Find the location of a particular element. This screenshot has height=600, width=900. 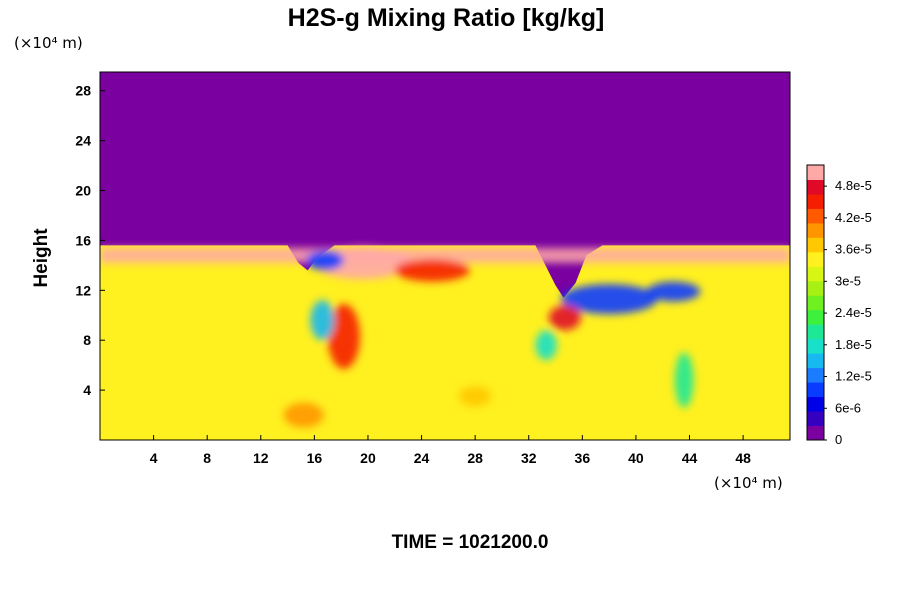

time-label: TIME = 1021200.0 is located at coordinates (470, 542).